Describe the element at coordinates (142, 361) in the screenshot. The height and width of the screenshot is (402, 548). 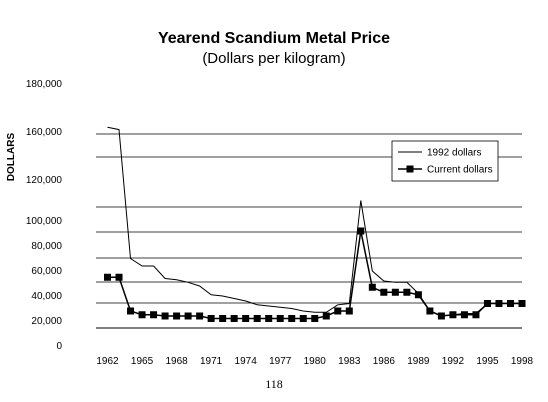
I see `x-tick-label: 1965` at that location.